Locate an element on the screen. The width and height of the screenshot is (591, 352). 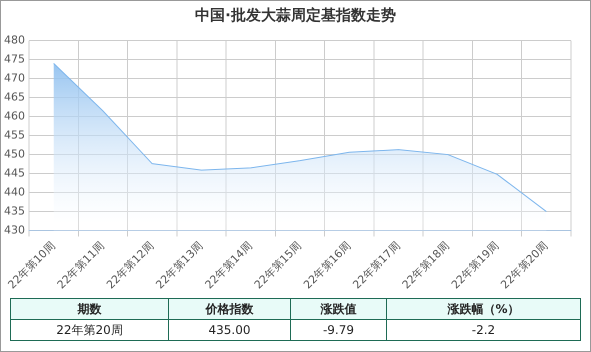
y-tick-label: 470 is located at coordinates (14, 77).